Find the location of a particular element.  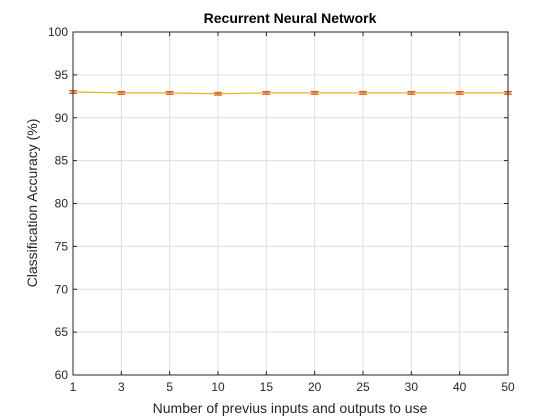

x-tick-label: 1 is located at coordinates (73, 387).